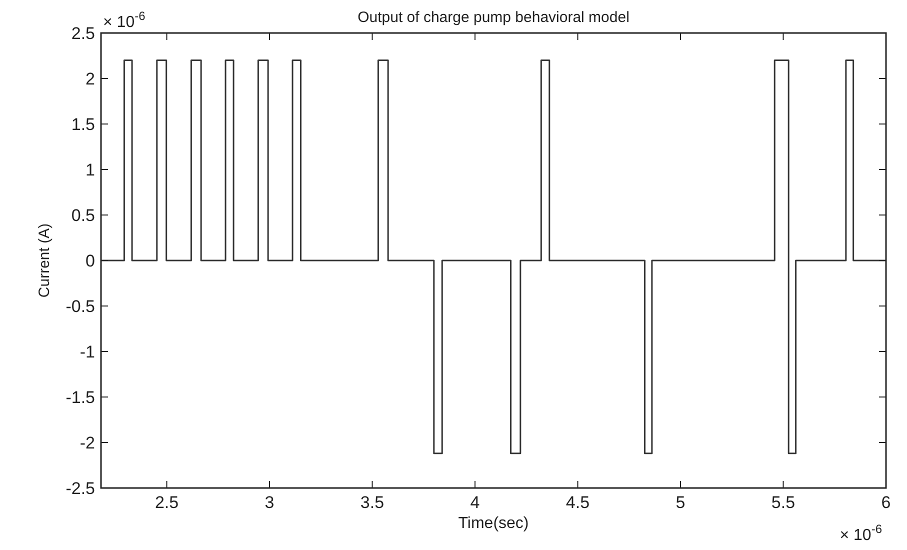  I want to click on y-axis-title: Current (A), so click(44, 260).